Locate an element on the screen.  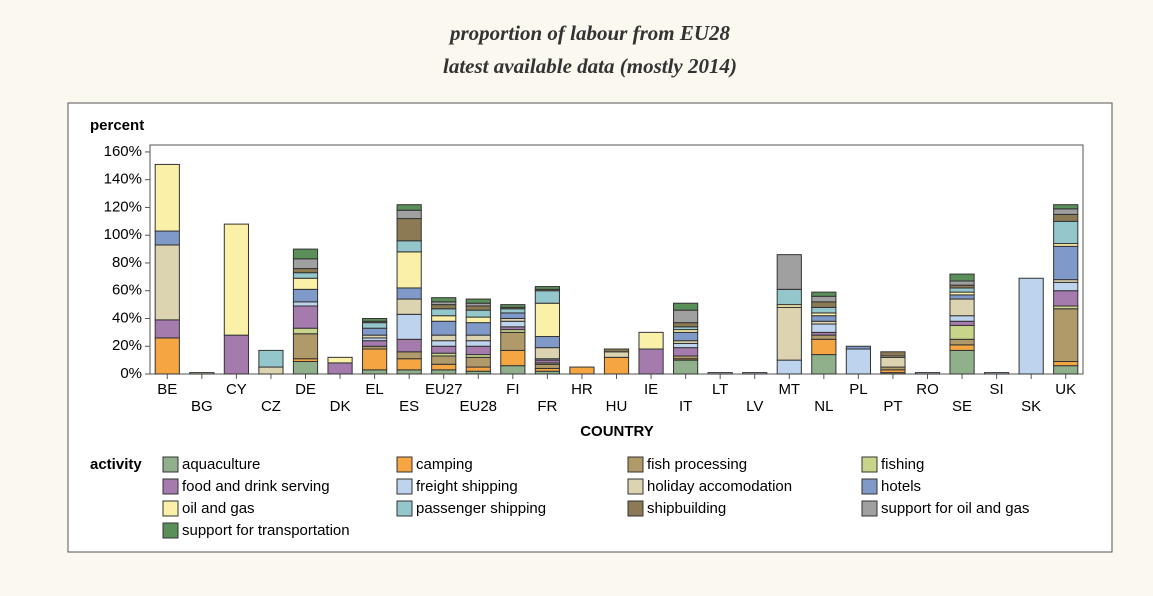
legend-label: aquaculture is located at coordinates (221, 464).